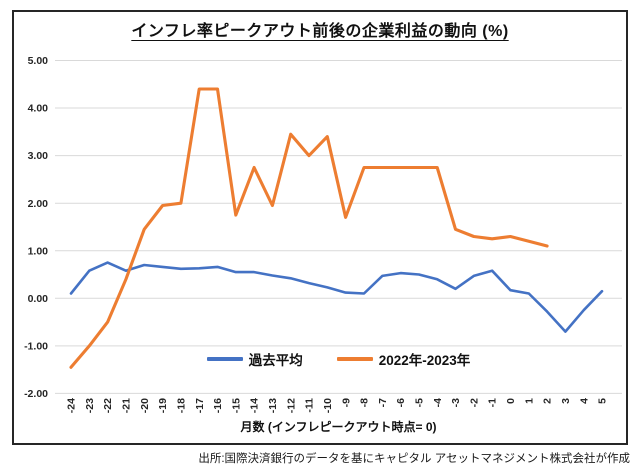 This screenshot has height=473, width=640. I want to click on svg-text: -21, so click(127, 405).